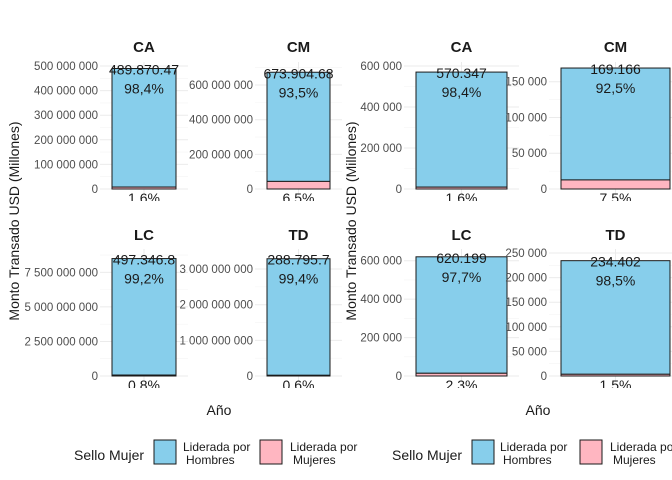 Image resolution: width=672 pixels, height=480 pixels. What do you see at coordinates (216, 341) in the screenshot?
I see `y-tick-label: 1 000 000 000` at bounding box center [216, 341].